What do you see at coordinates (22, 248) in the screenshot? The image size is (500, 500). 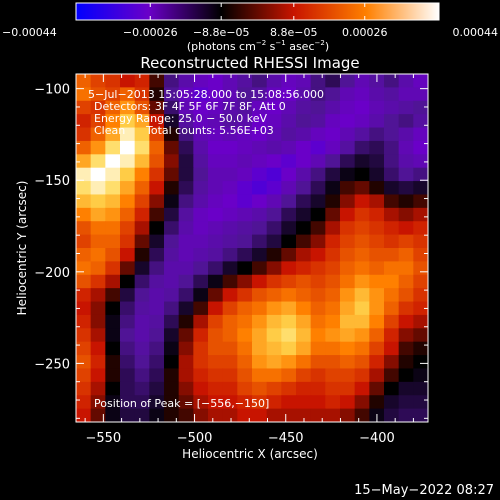 I see `y-axis-label: Heliocentric Y (arcsec)` at bounding box center [22, 248].